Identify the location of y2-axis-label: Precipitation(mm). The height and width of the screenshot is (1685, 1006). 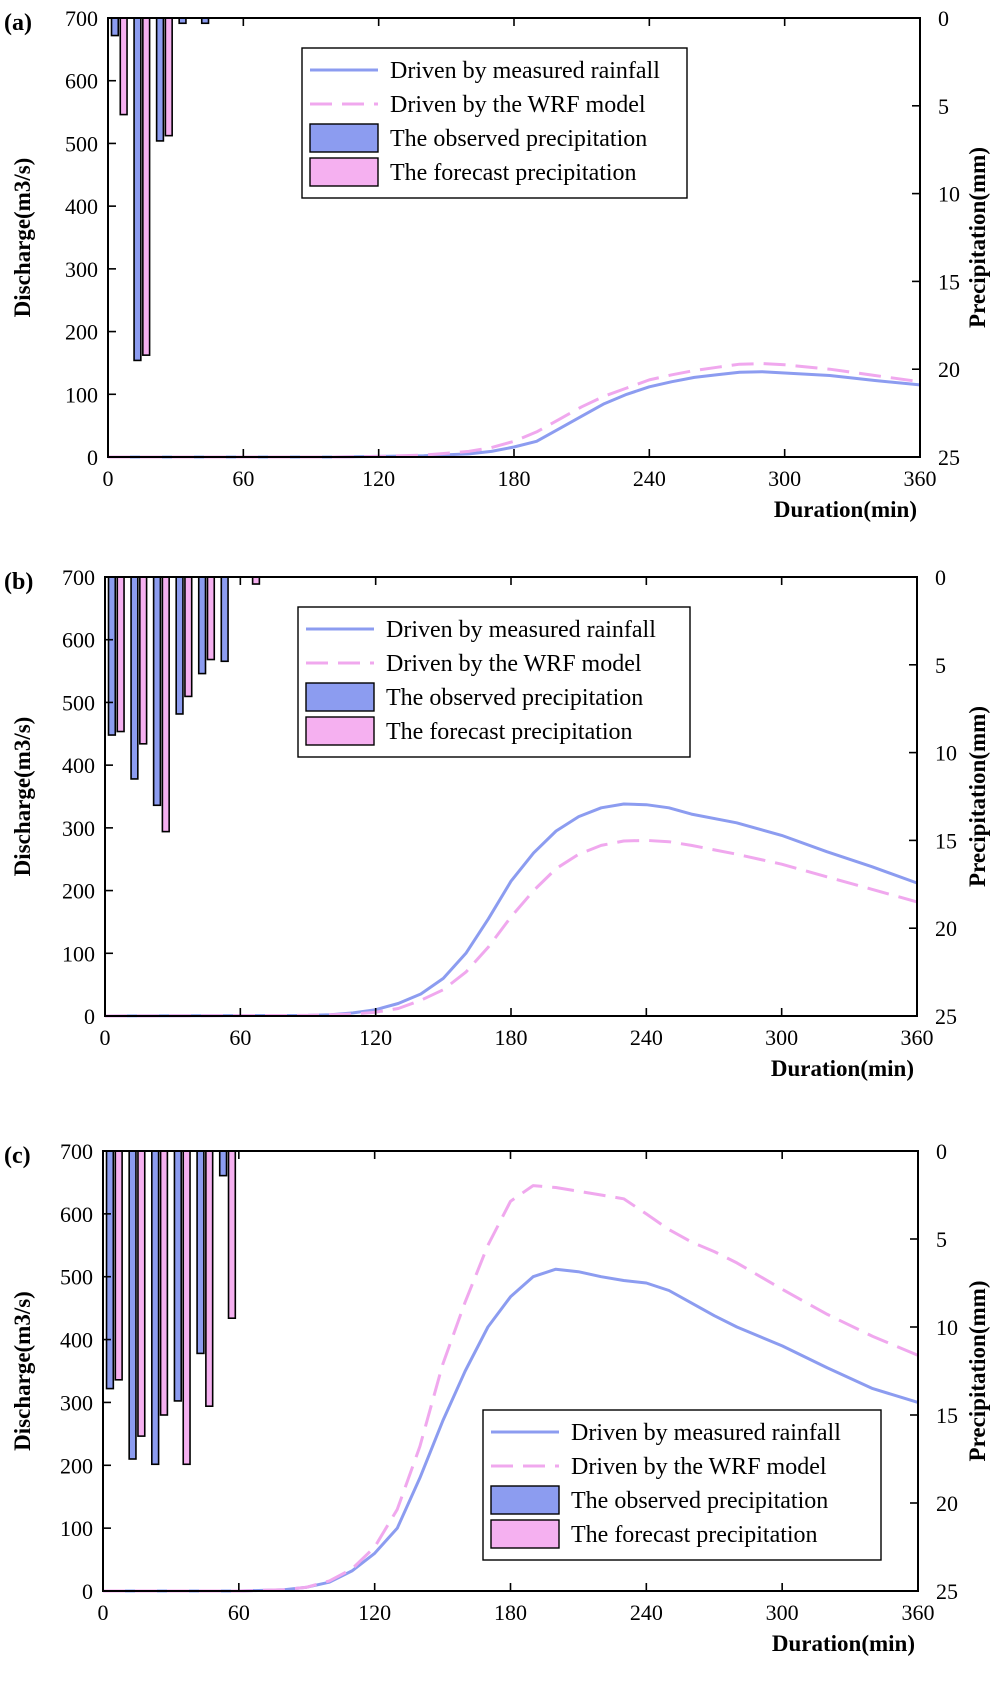
(977, 796).